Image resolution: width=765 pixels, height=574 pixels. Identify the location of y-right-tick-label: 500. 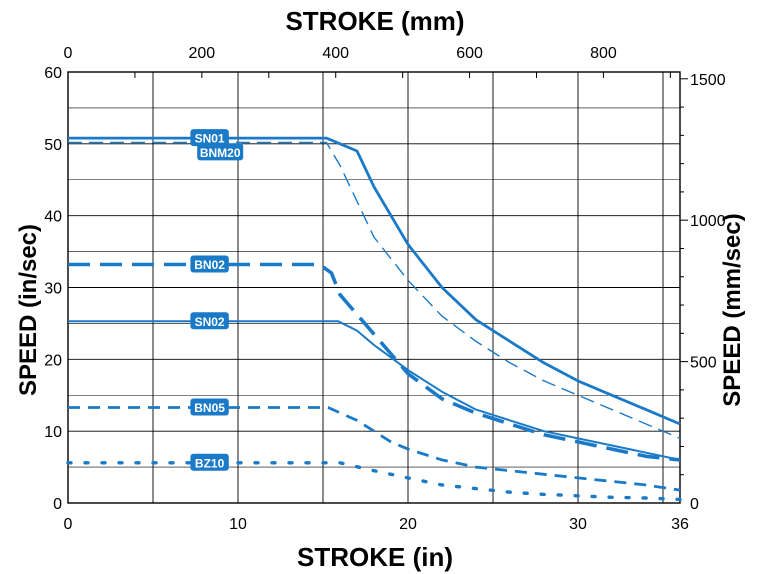
(703, 363).